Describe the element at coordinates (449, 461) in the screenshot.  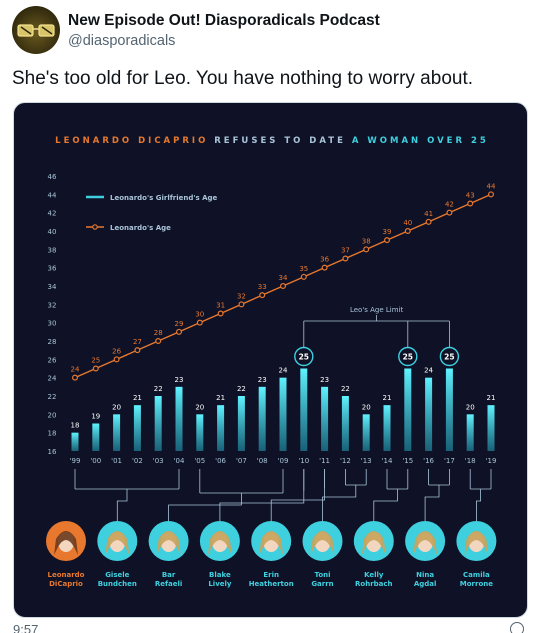
I see `x-tick-label: '17` at that location.